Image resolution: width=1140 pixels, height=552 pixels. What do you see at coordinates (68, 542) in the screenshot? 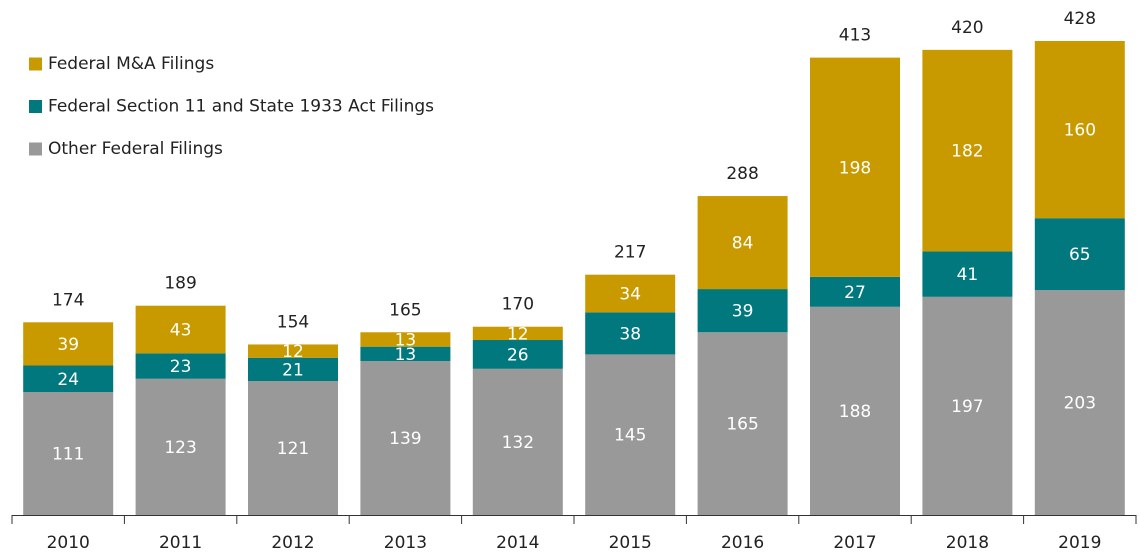
I see `x-tick-label: 2010` at bounding box center [68, 542].